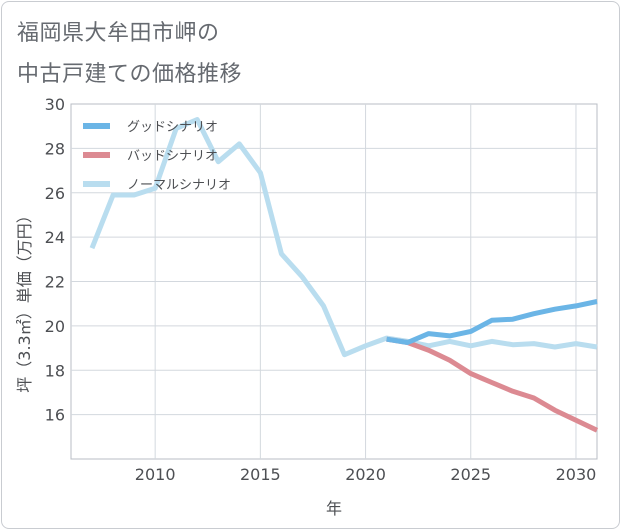 The image size is (621, 530). I want to click on y-tick-label: 22, so click(55, 282).